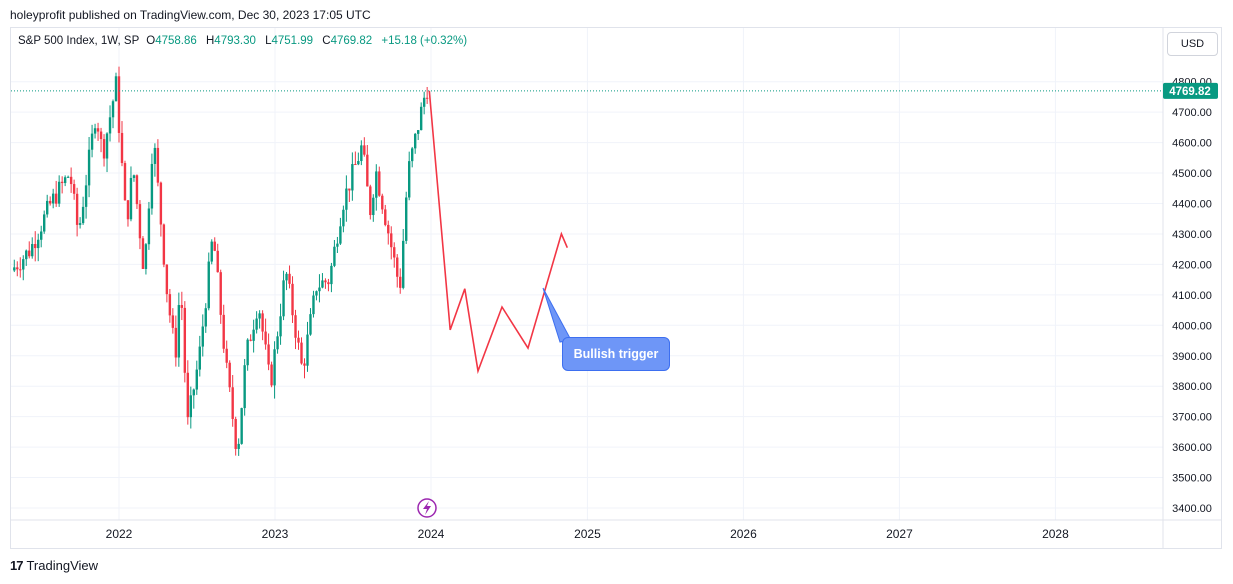 The image size is (1233, 584). I want to click on y-tick-label: 3600.00, so click(1192, 448).